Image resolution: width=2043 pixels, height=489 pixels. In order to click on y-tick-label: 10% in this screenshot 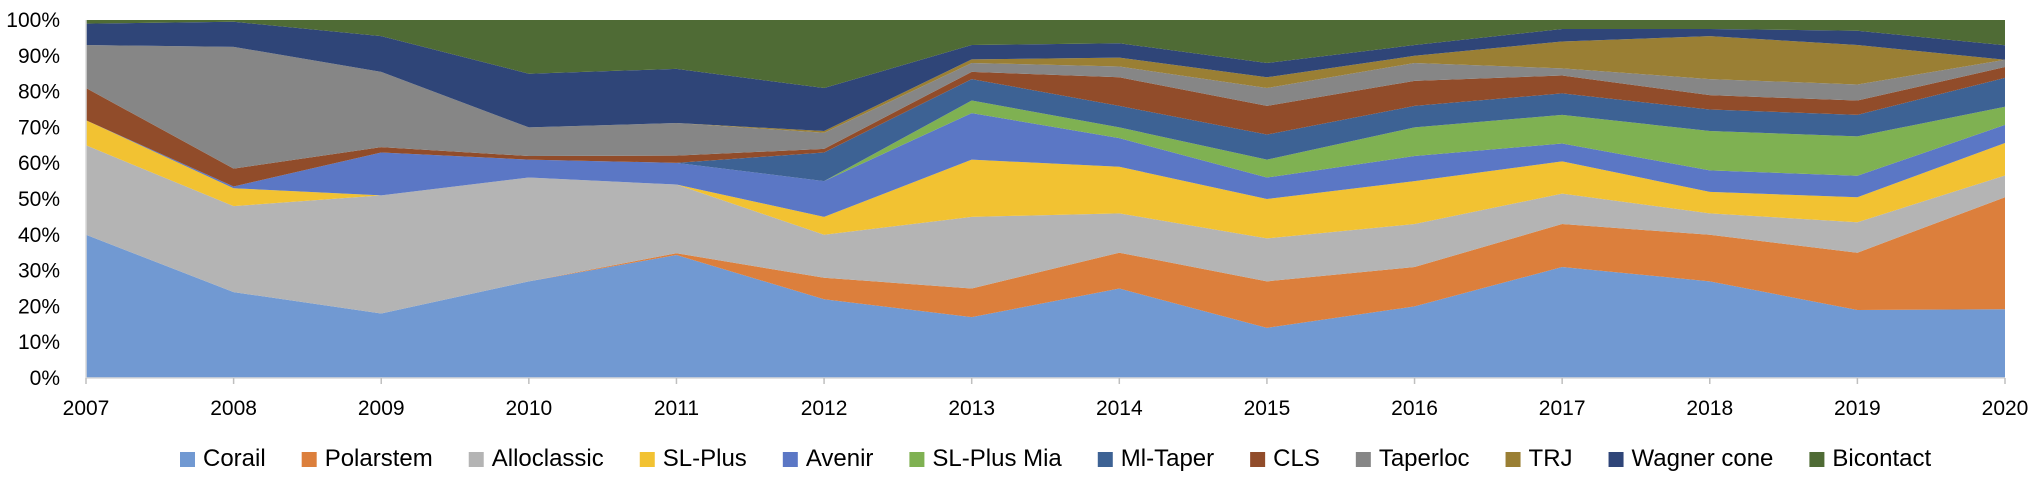, I will do `click(39, 342)`.